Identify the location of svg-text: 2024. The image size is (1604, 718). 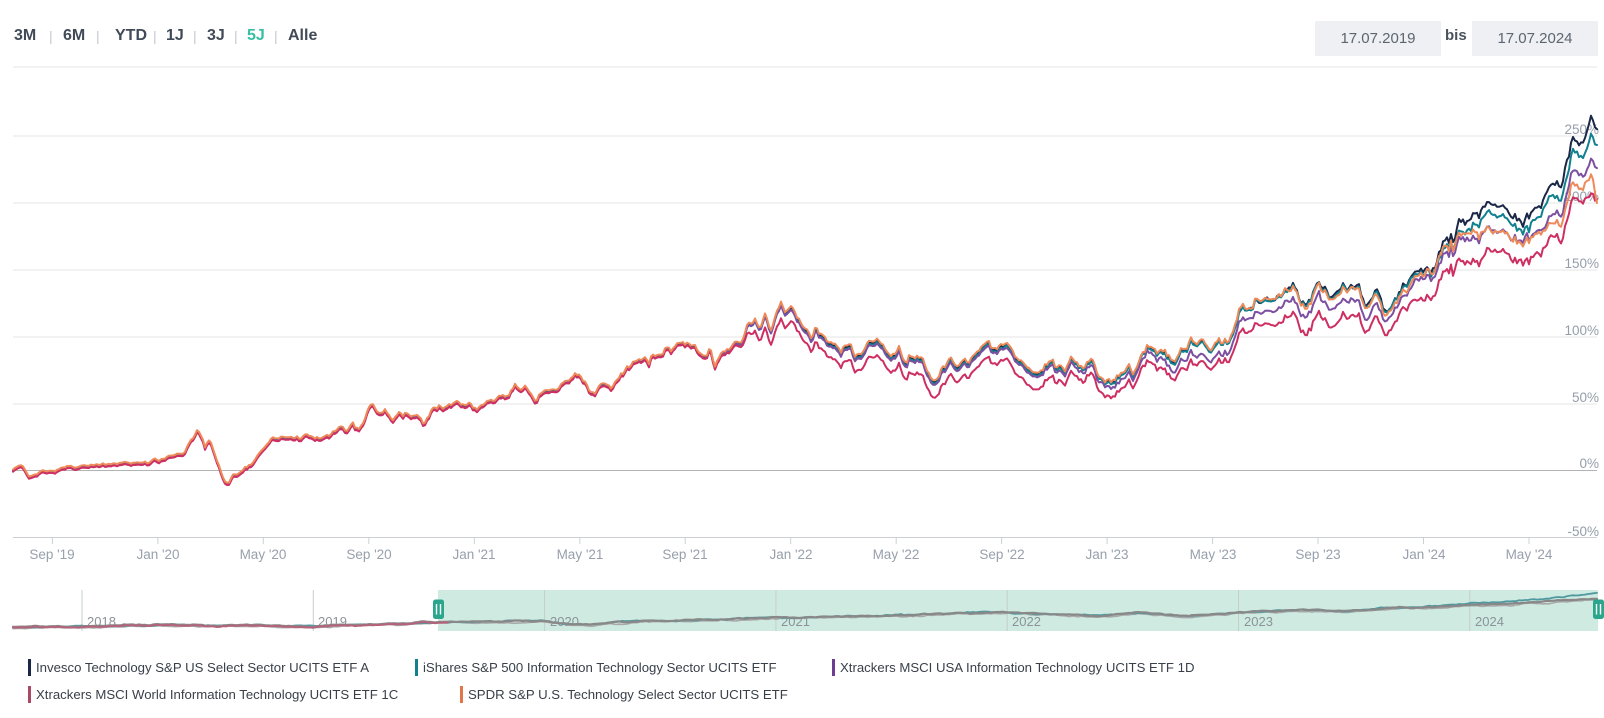
(1489, 621).